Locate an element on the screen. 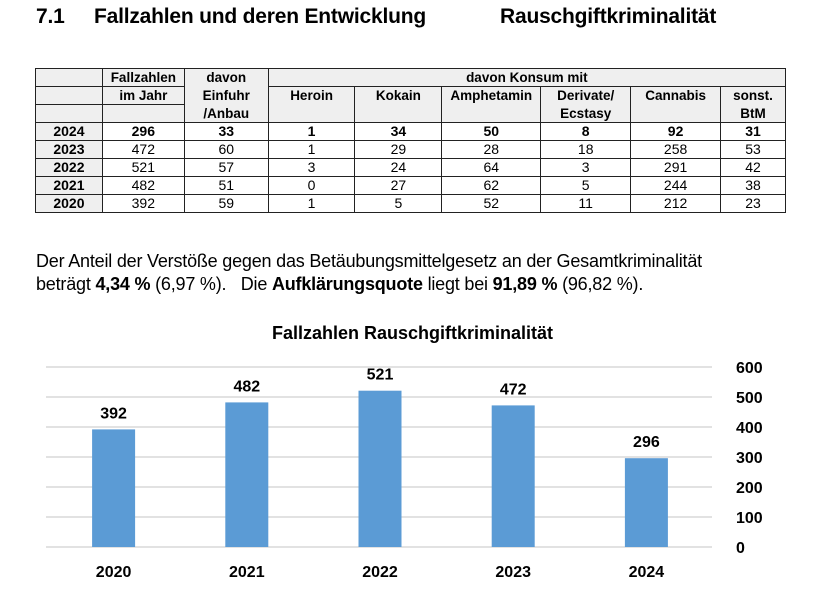 Image resolution: width=825 pixels, height=593 pixels. table-cell: 52 is located at coordinates (491, 203).